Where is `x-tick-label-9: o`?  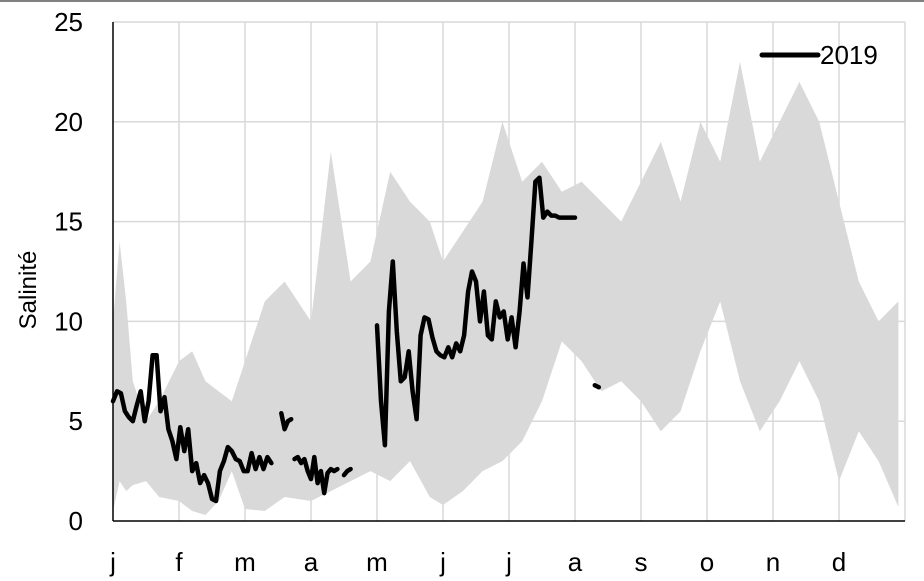
x-tick-label-9: o is located at coordinates (707, 562).